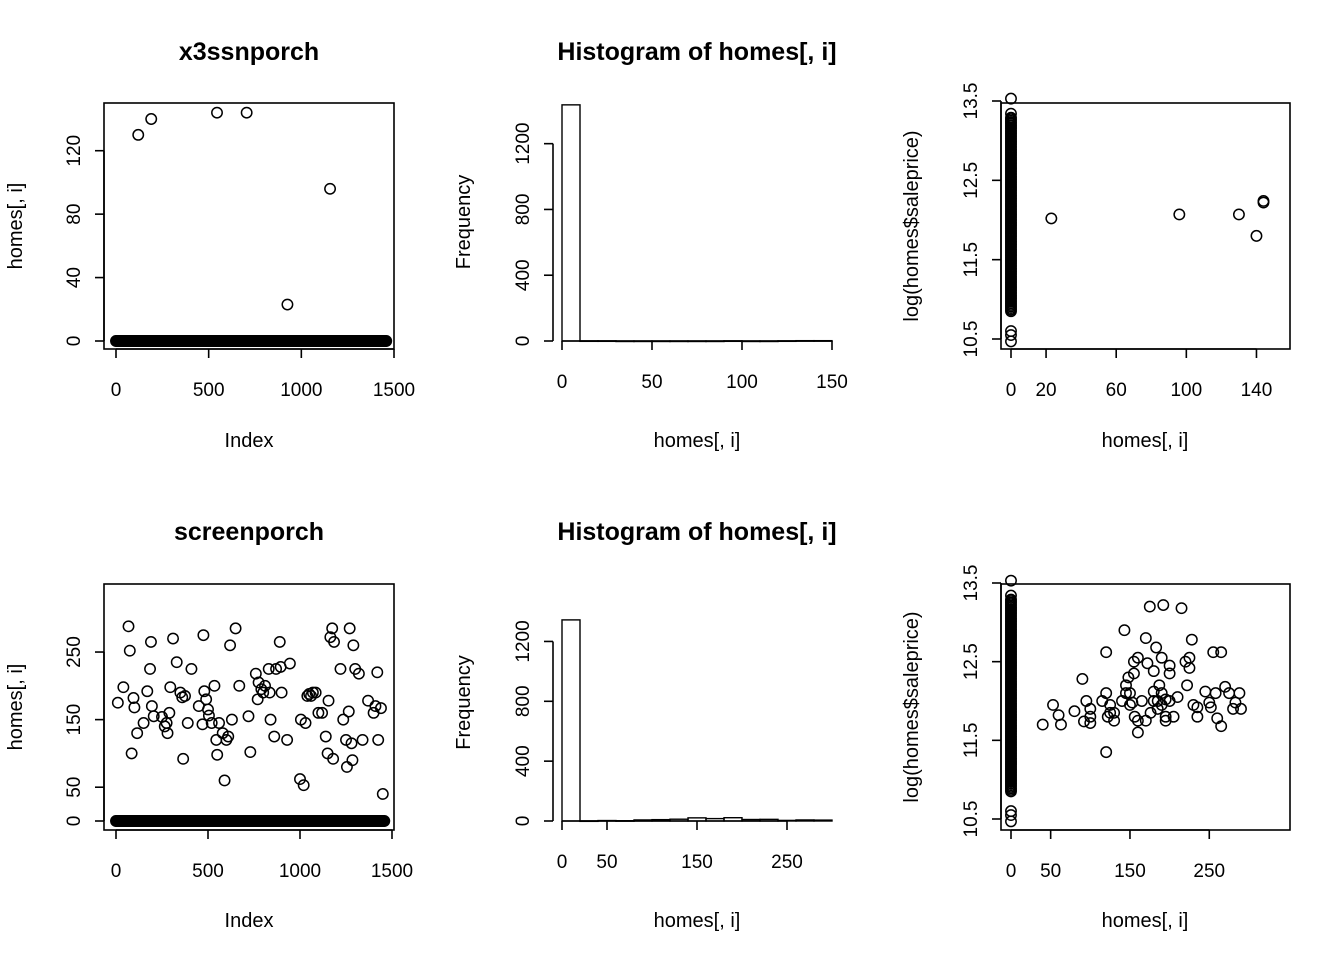  What do you see at coordinates (300, 871) in the screenshot?
I see `x-tick-label: 1000` at bounding box center [300, 871].